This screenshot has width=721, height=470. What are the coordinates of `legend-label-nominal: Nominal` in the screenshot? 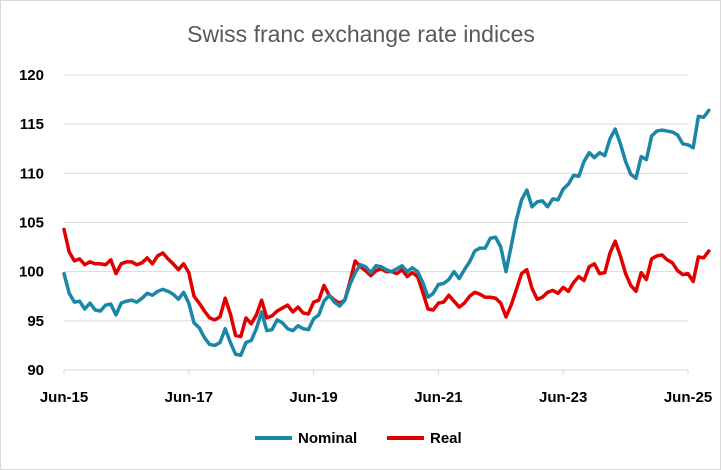 It's located at (327, 438).